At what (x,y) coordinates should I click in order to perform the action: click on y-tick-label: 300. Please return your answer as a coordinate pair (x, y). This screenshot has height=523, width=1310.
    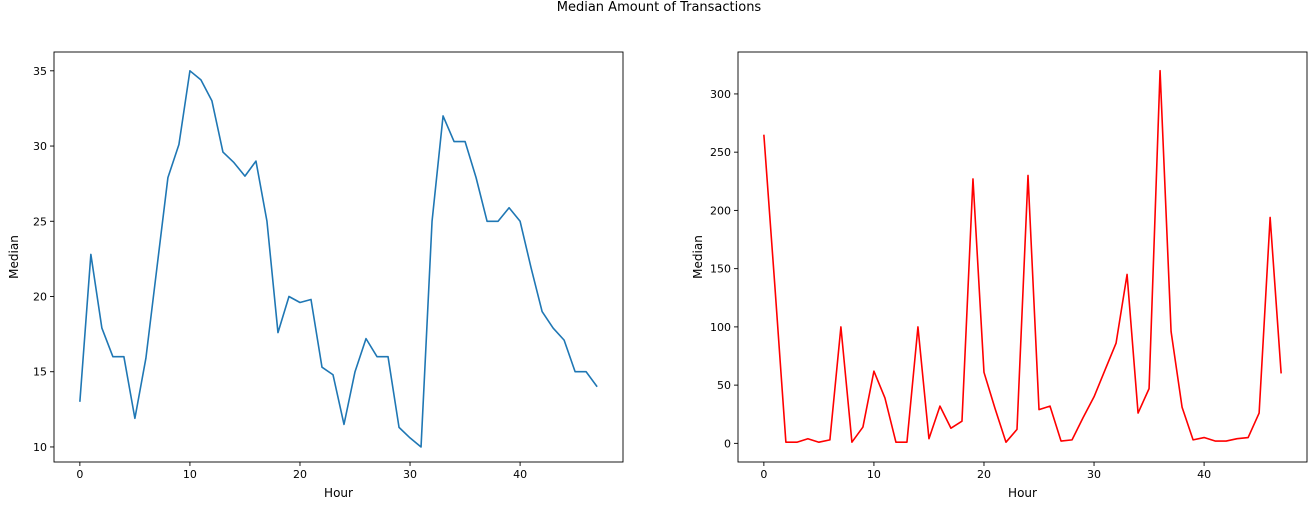
    Looking at the image, I should click on (720, 94).